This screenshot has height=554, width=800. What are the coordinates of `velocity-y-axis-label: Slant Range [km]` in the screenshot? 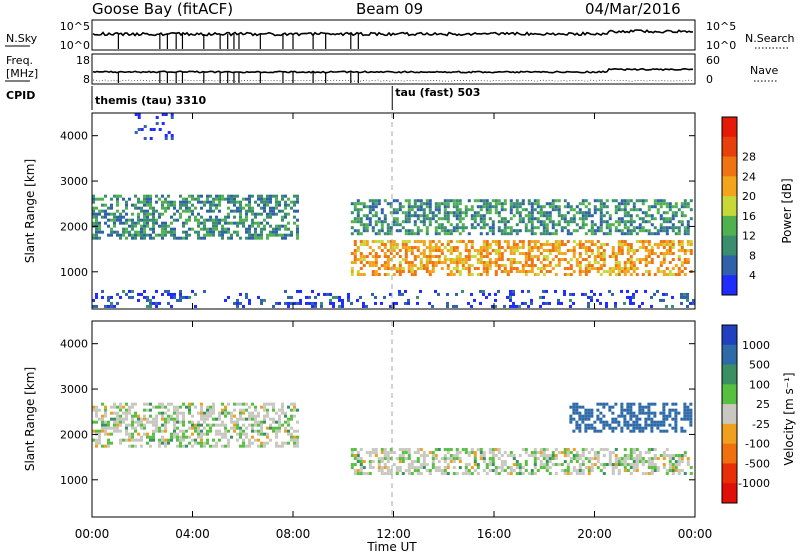 It's located at (30, 419).